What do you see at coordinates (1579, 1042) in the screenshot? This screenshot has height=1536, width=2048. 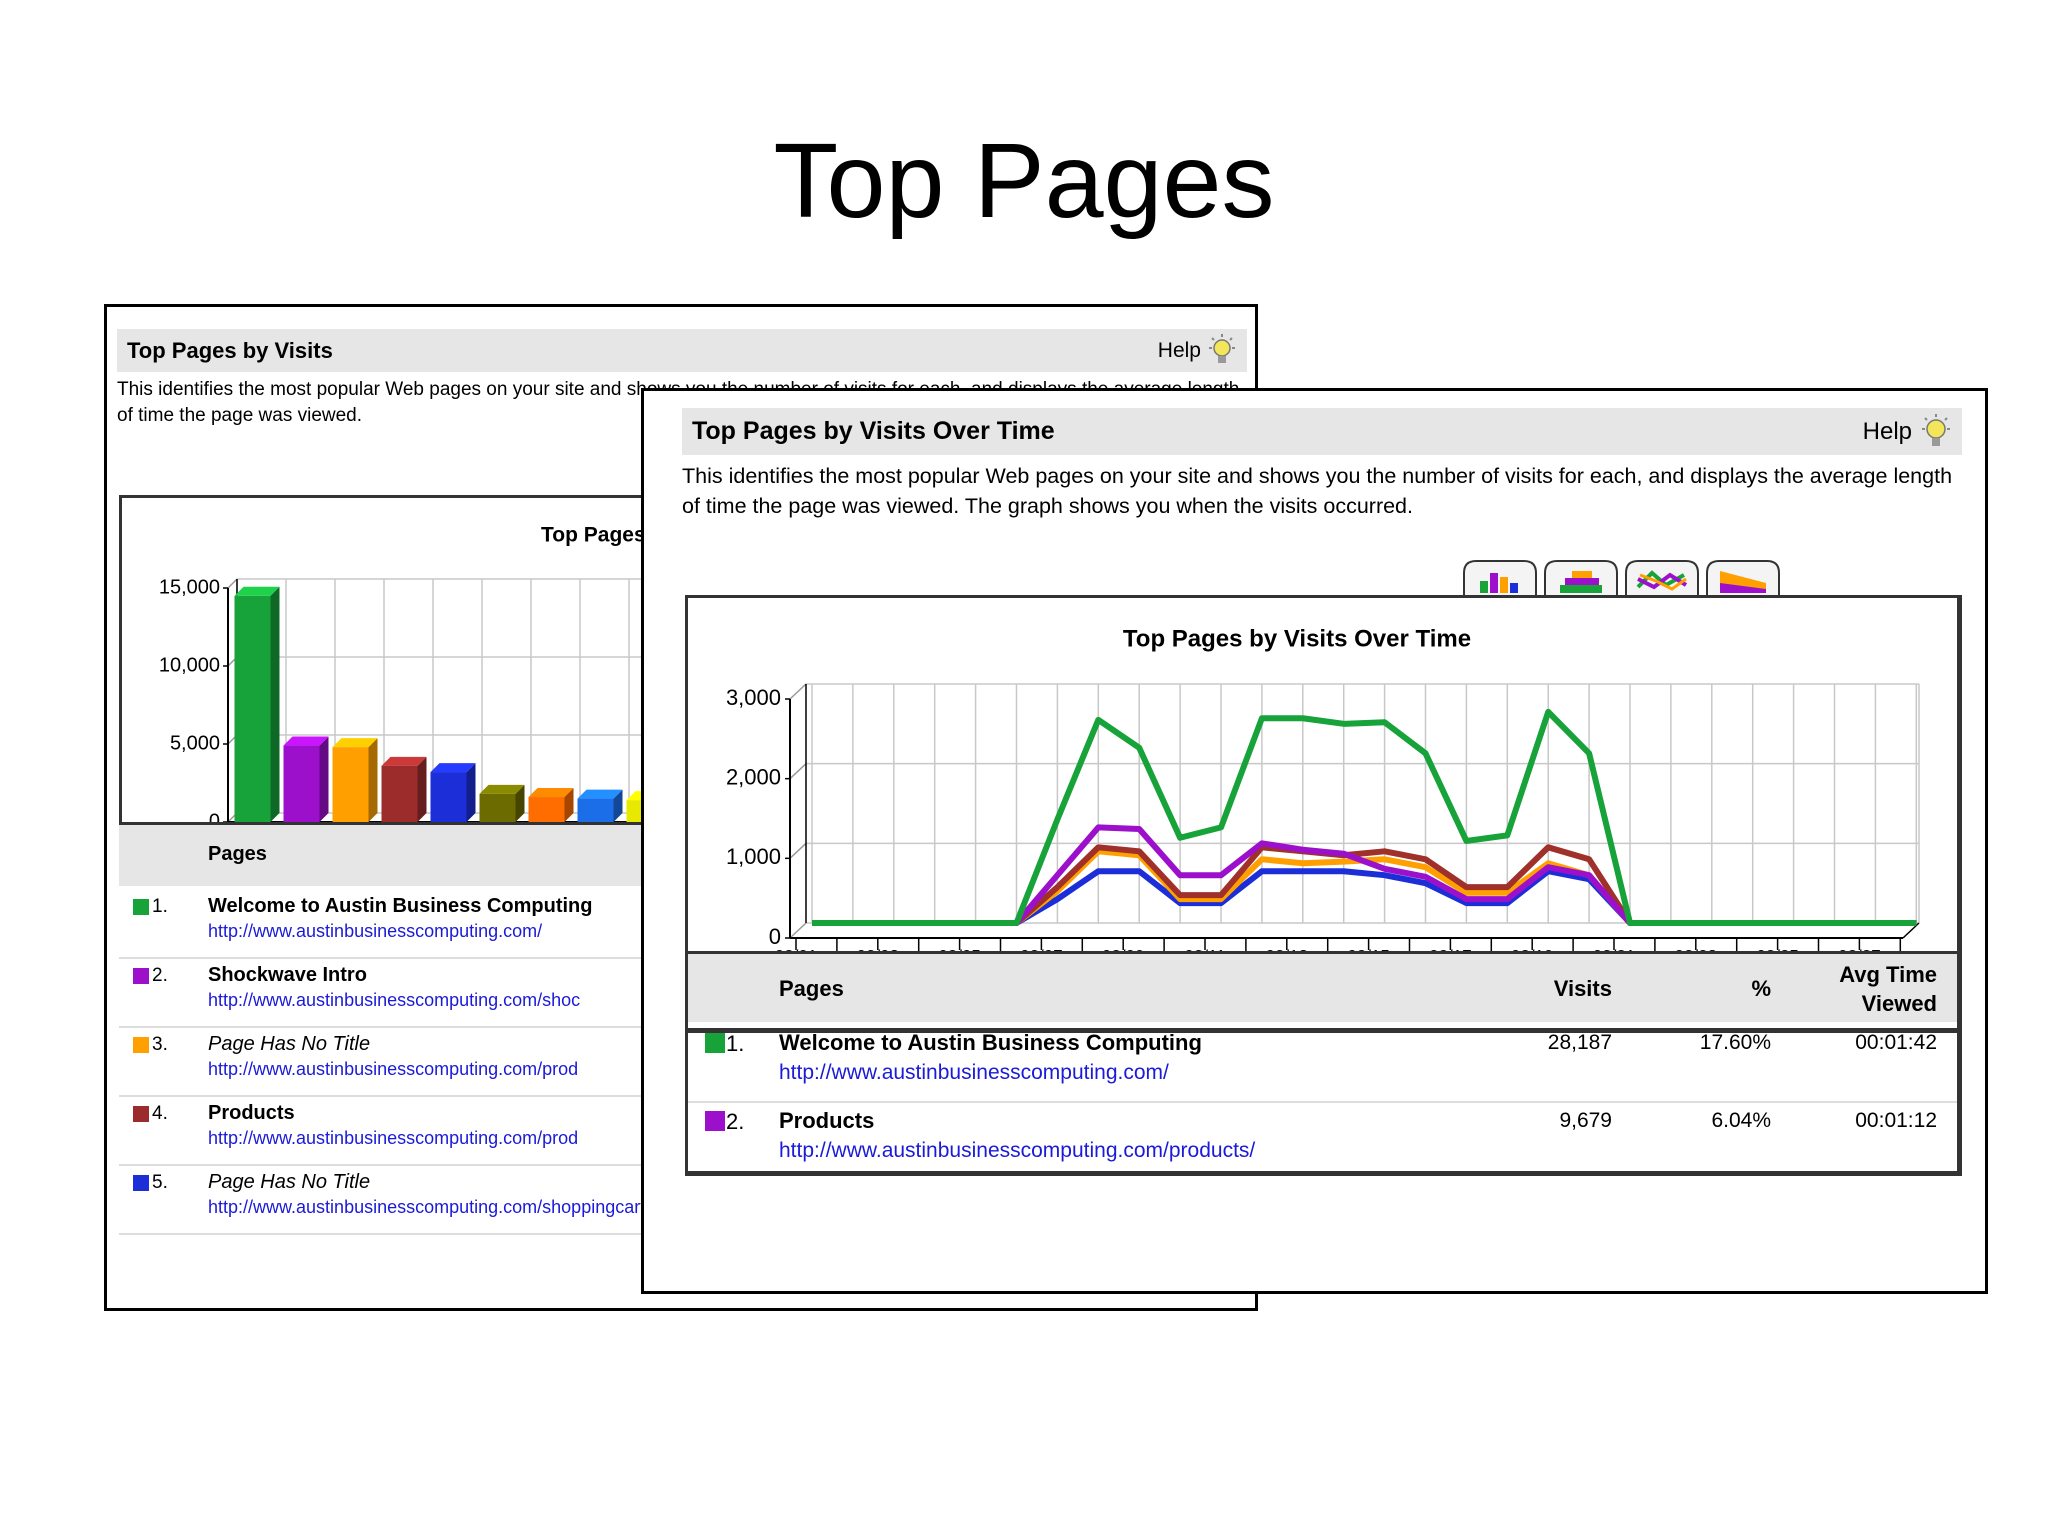 I see `visits: 28,187` at bounding box center [1579, 1042].